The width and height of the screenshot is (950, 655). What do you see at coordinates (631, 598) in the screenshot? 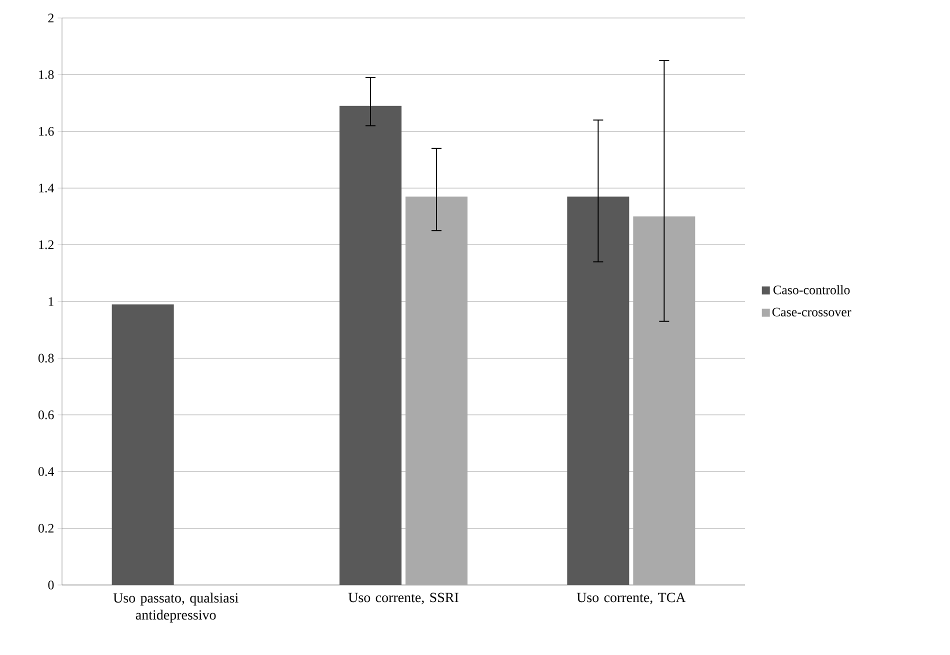
I see `x-tick-label: Uso corrente, TCA` at bounding box center [631, 598].